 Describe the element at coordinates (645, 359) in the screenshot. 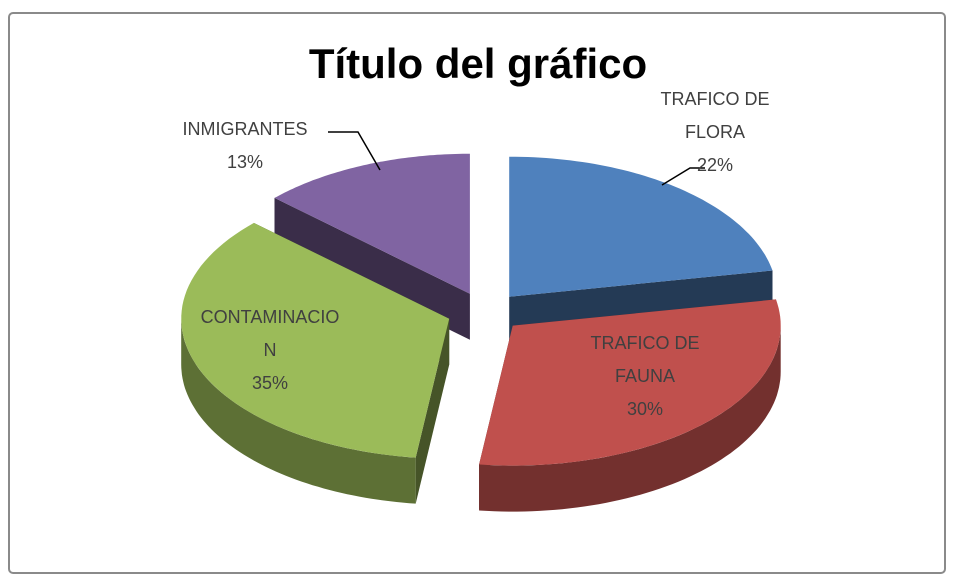

I see `data-label-category: TRAFICO DE FAUNA` at that location.